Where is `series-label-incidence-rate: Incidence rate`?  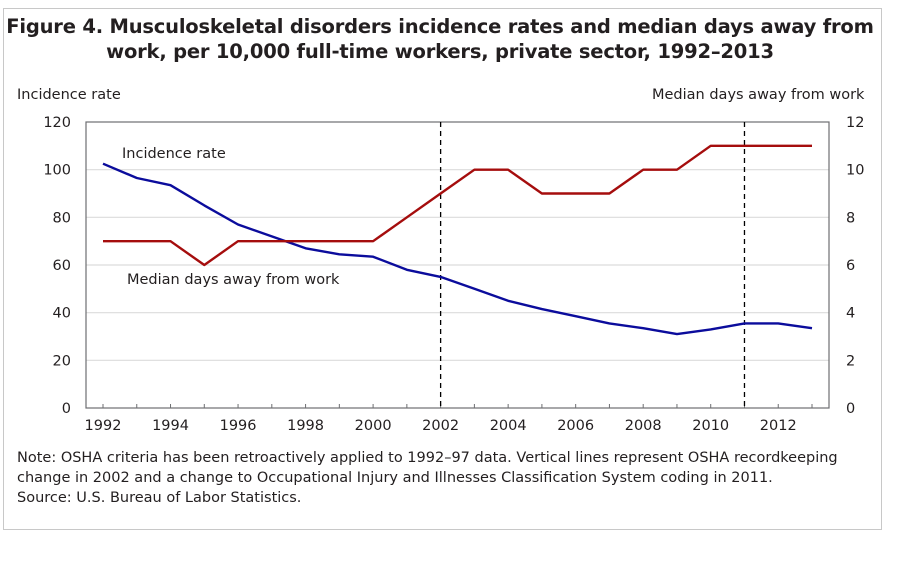
series-label-incidence-rate: Incidence rate is located at coordinates (174, 154).